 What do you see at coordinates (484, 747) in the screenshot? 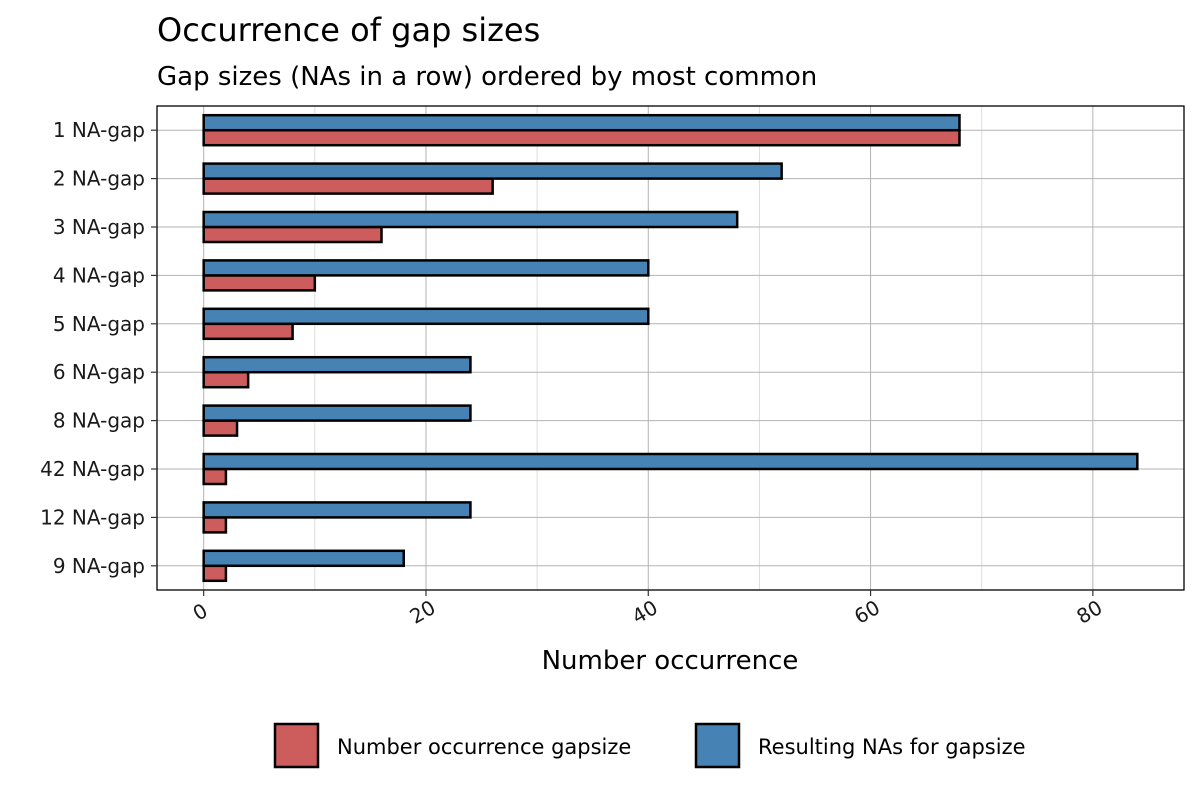
I see `legend-label-occurrence: Number occurrence gapsize` at bounding box center [484, 747].